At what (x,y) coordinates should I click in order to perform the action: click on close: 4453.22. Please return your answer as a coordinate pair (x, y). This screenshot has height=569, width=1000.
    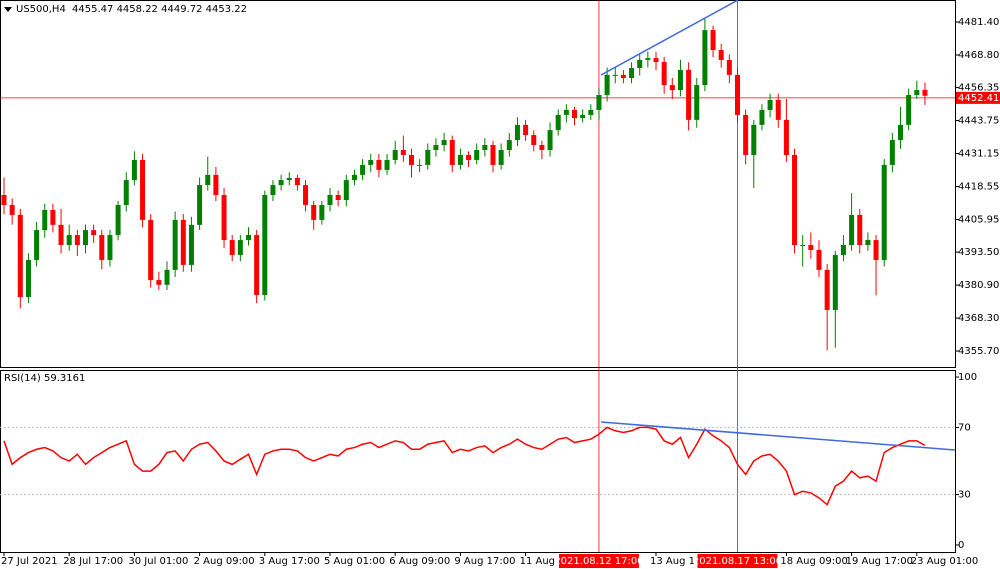
    Looking at the image, I should click on (226, 9).